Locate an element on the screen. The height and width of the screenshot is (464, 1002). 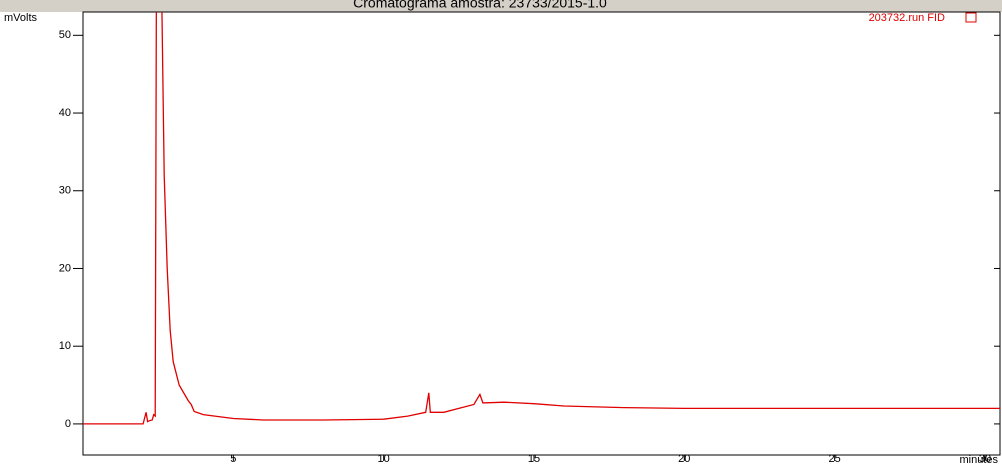
x-axis-label: minutes is located at coordinates (978, 459).